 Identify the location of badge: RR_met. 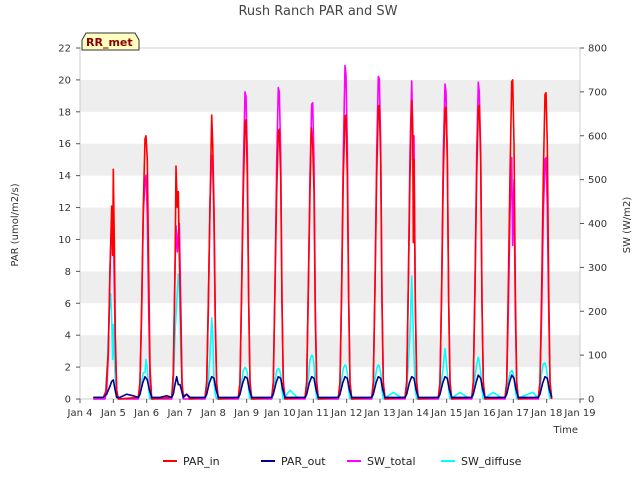
(110, 41).